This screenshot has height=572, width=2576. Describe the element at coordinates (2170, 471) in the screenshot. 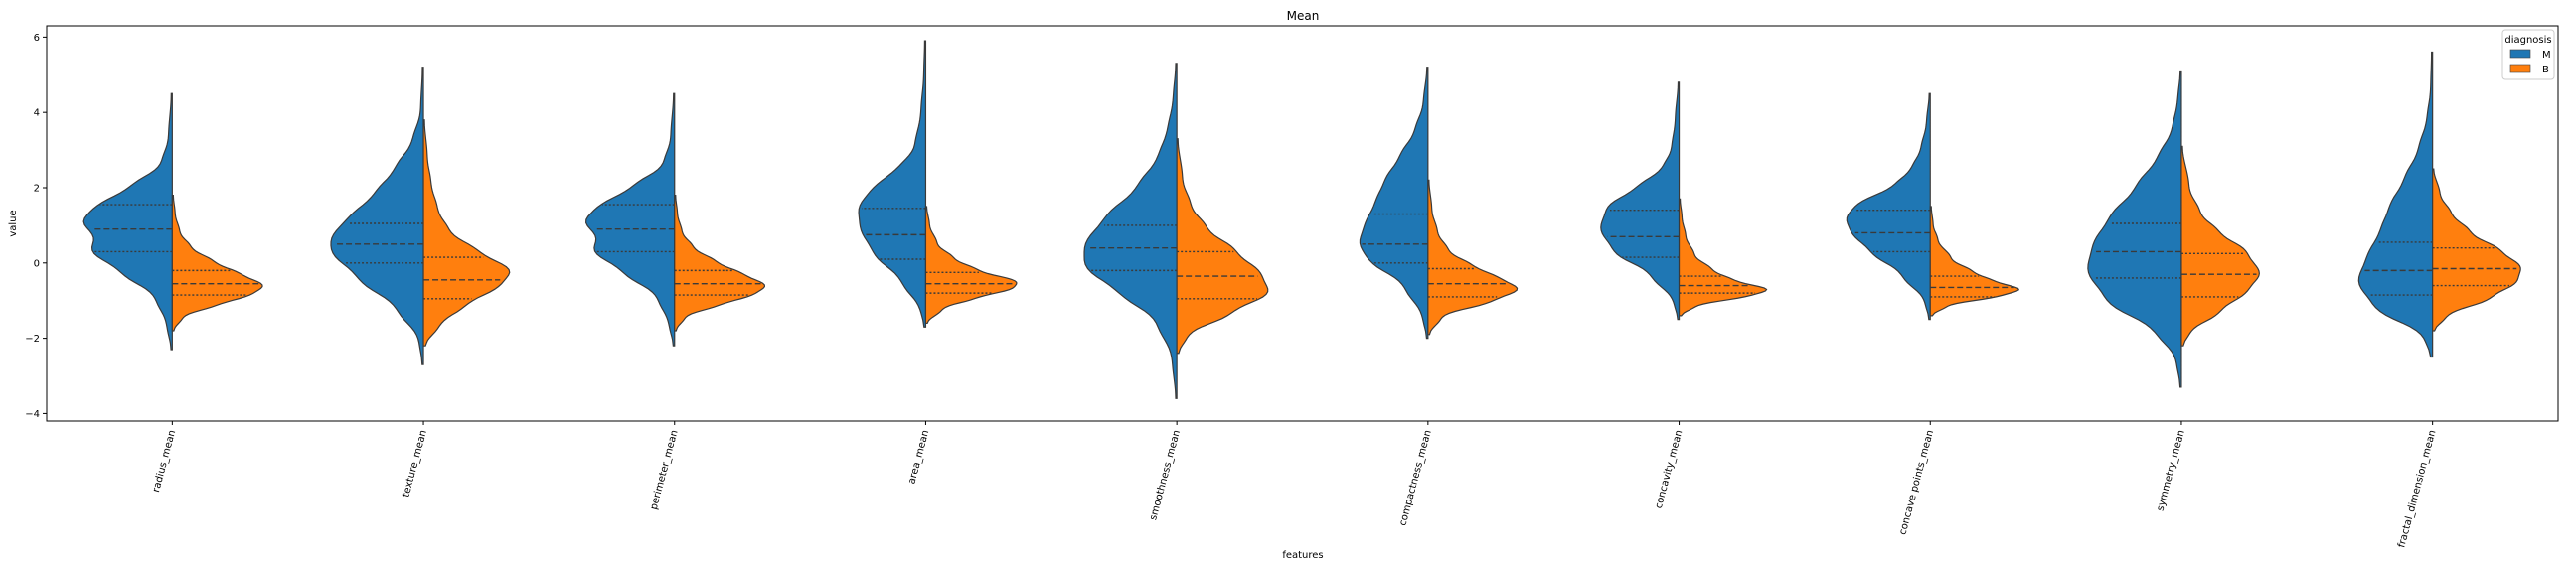

I see `x-tick-label: symmetry_mean` at that location.